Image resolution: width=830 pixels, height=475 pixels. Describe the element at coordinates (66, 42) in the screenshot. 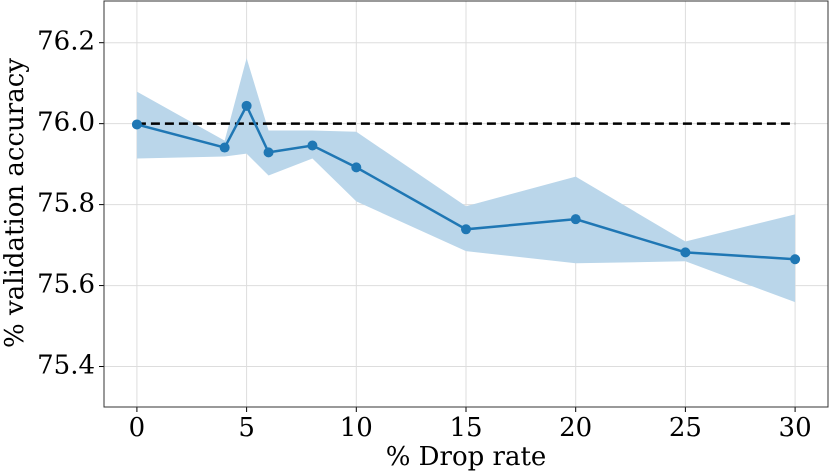

I see `y-tick-label: 76.2` at that location.